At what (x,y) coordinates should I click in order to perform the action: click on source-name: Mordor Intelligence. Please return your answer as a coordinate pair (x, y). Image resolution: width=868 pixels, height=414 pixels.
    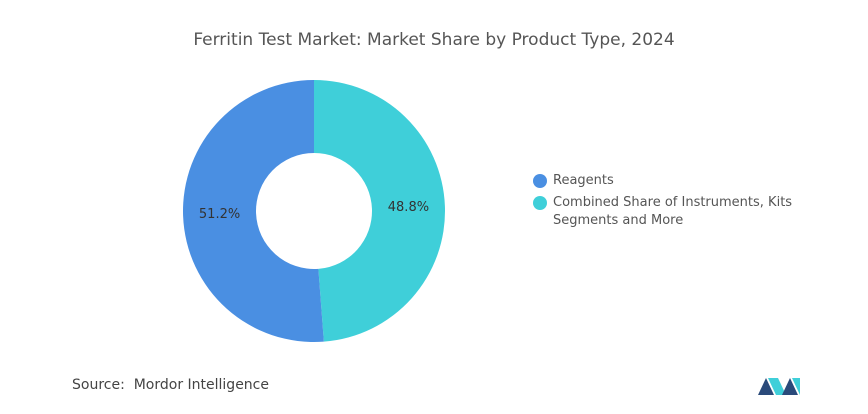
    Looking at the image, I should click on (201, 385).